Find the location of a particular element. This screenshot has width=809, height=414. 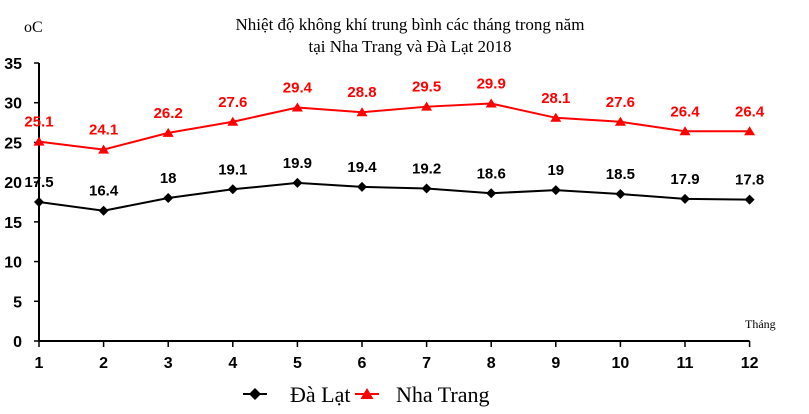

x-tick-label: 3 is located at coordinates (168, 363).